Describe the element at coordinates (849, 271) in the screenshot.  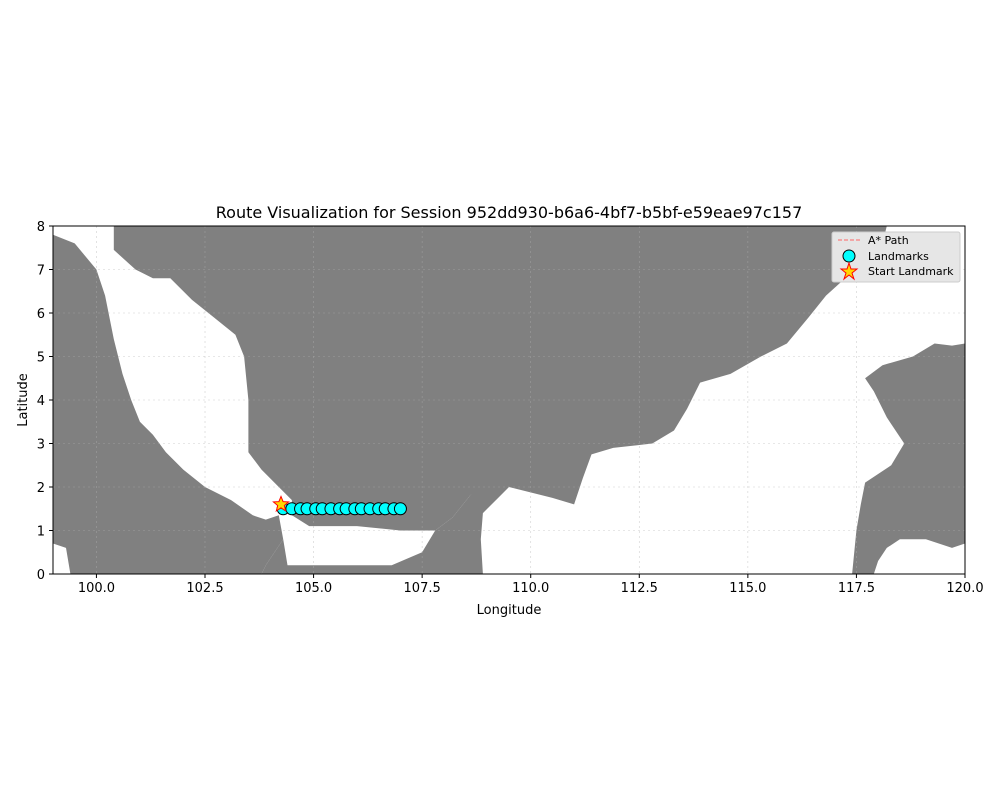
I see `legend-start-landmark-swatch` at that location.